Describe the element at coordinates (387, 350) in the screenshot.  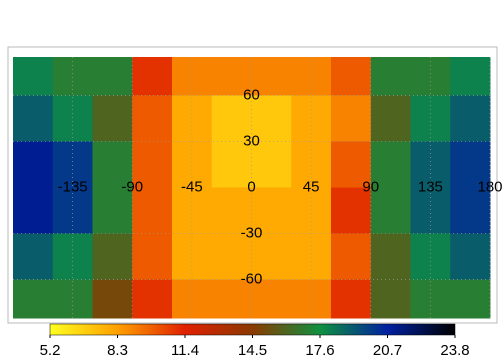
I see `colorbar-tick-label: 20.7` at that location.